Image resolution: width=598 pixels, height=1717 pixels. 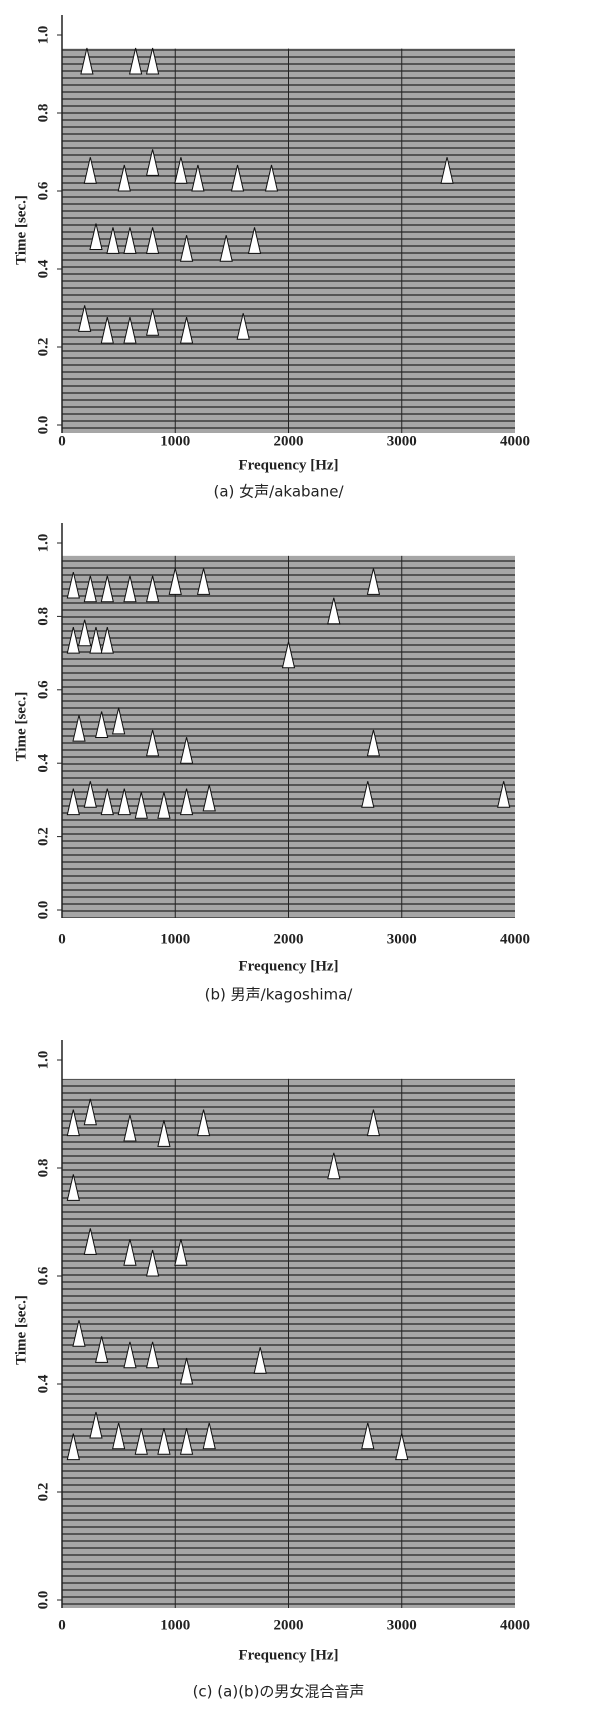 What do you see at coordinates (43, 762) in the screenshot?
I see `y-tick-label: 0.4` at bounding box center [43, 762].